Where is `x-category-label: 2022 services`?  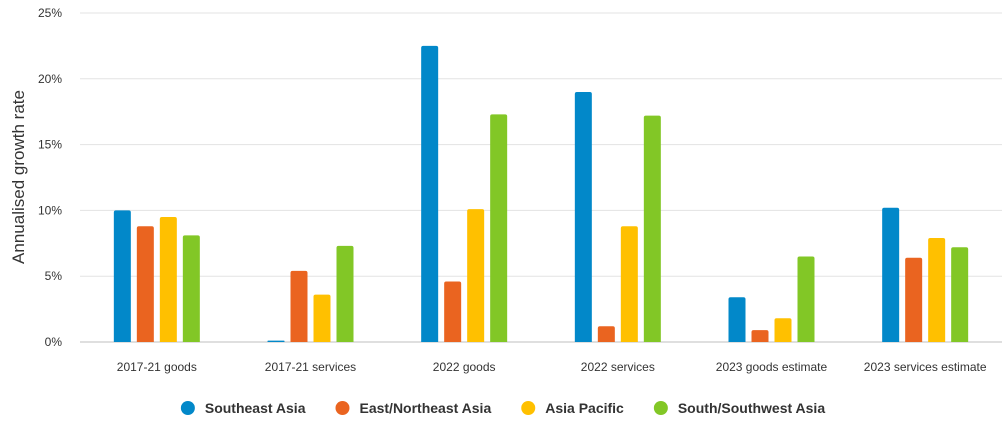
x-category-label: 2022 services is located at coordinates (618, 367).